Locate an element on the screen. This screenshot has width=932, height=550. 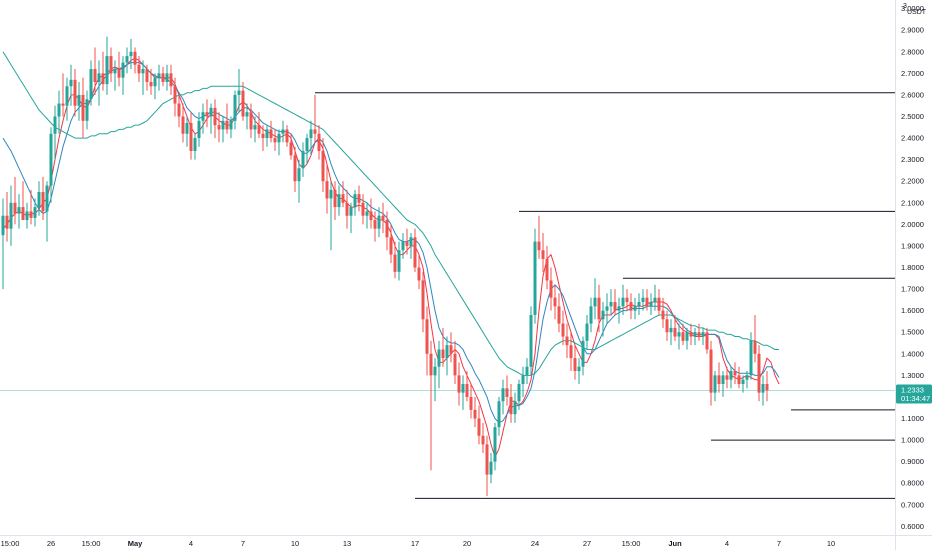
x-tick-label: 13 is located at coordinates (347, 543).